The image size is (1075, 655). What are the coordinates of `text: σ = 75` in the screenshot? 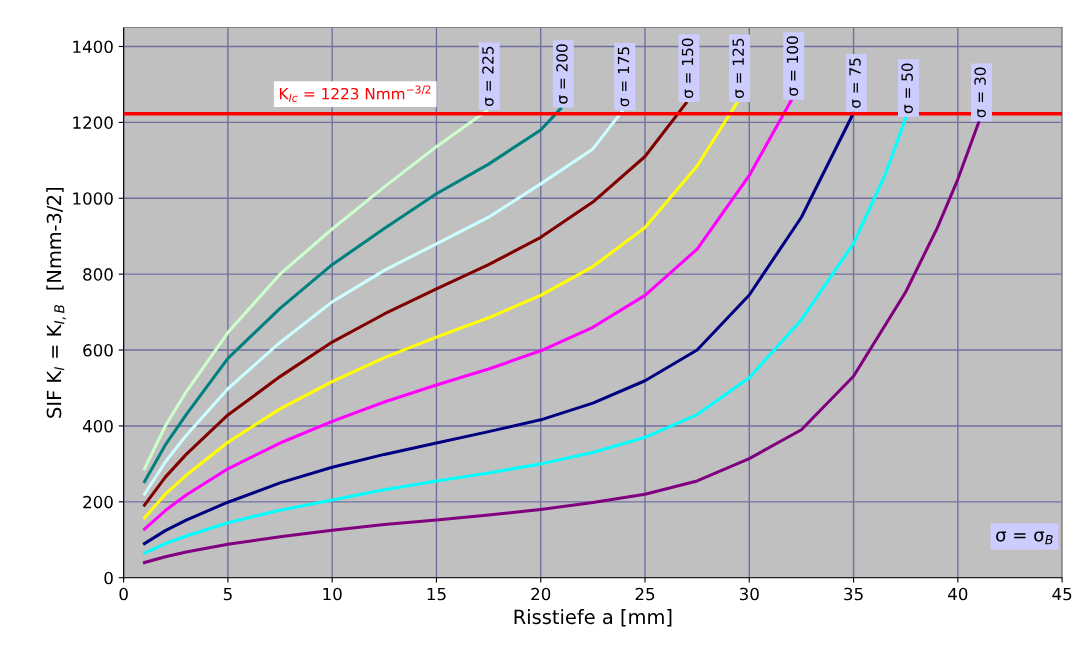 It's located at (855, 83).